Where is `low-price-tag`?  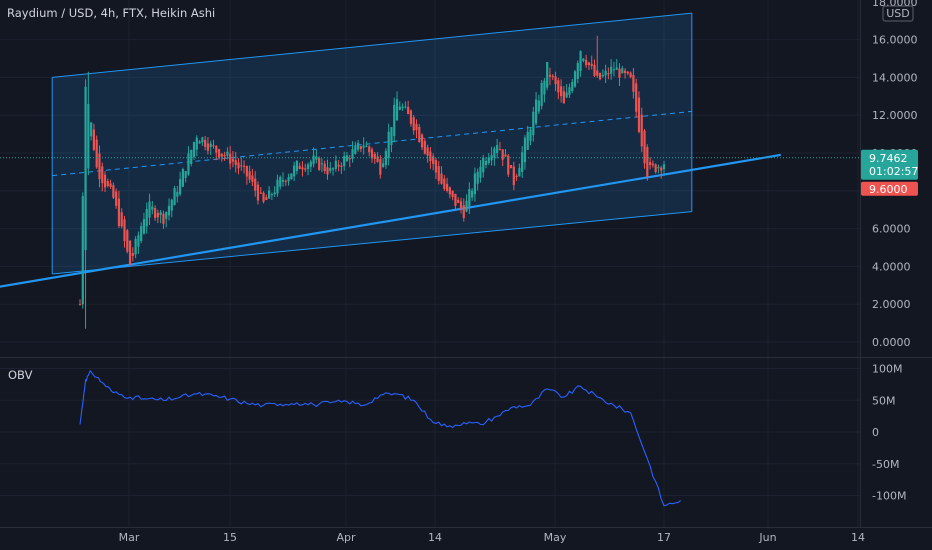 low-price-tag is located at coordinates (889, 188).